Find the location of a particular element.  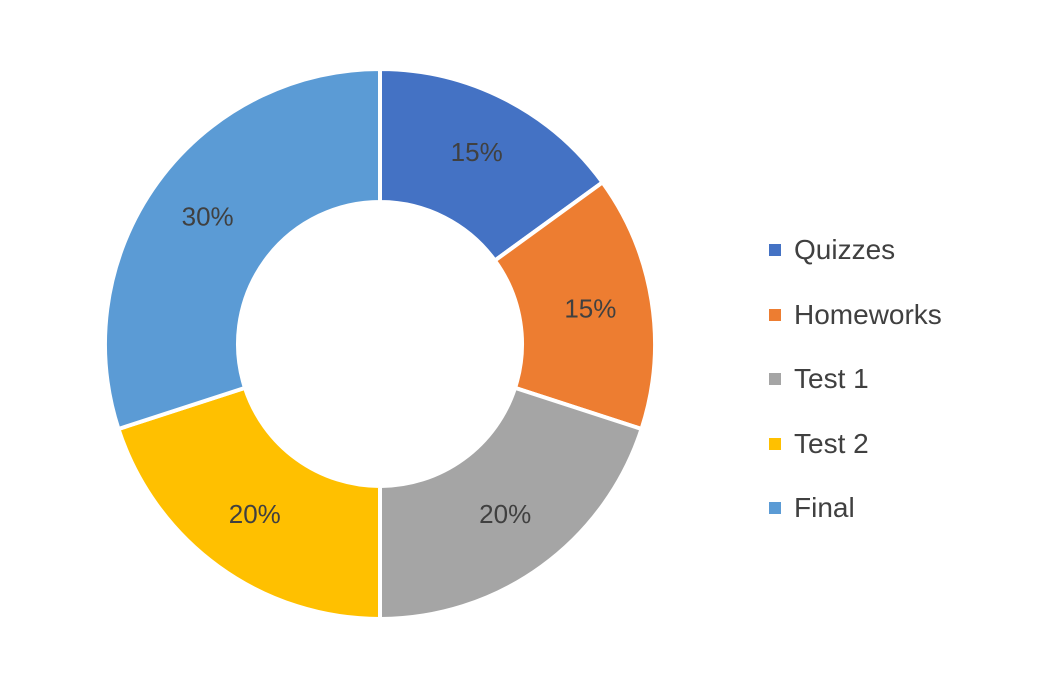

legend-item-test-1: Test 1 is located at coordinates (855, 379).